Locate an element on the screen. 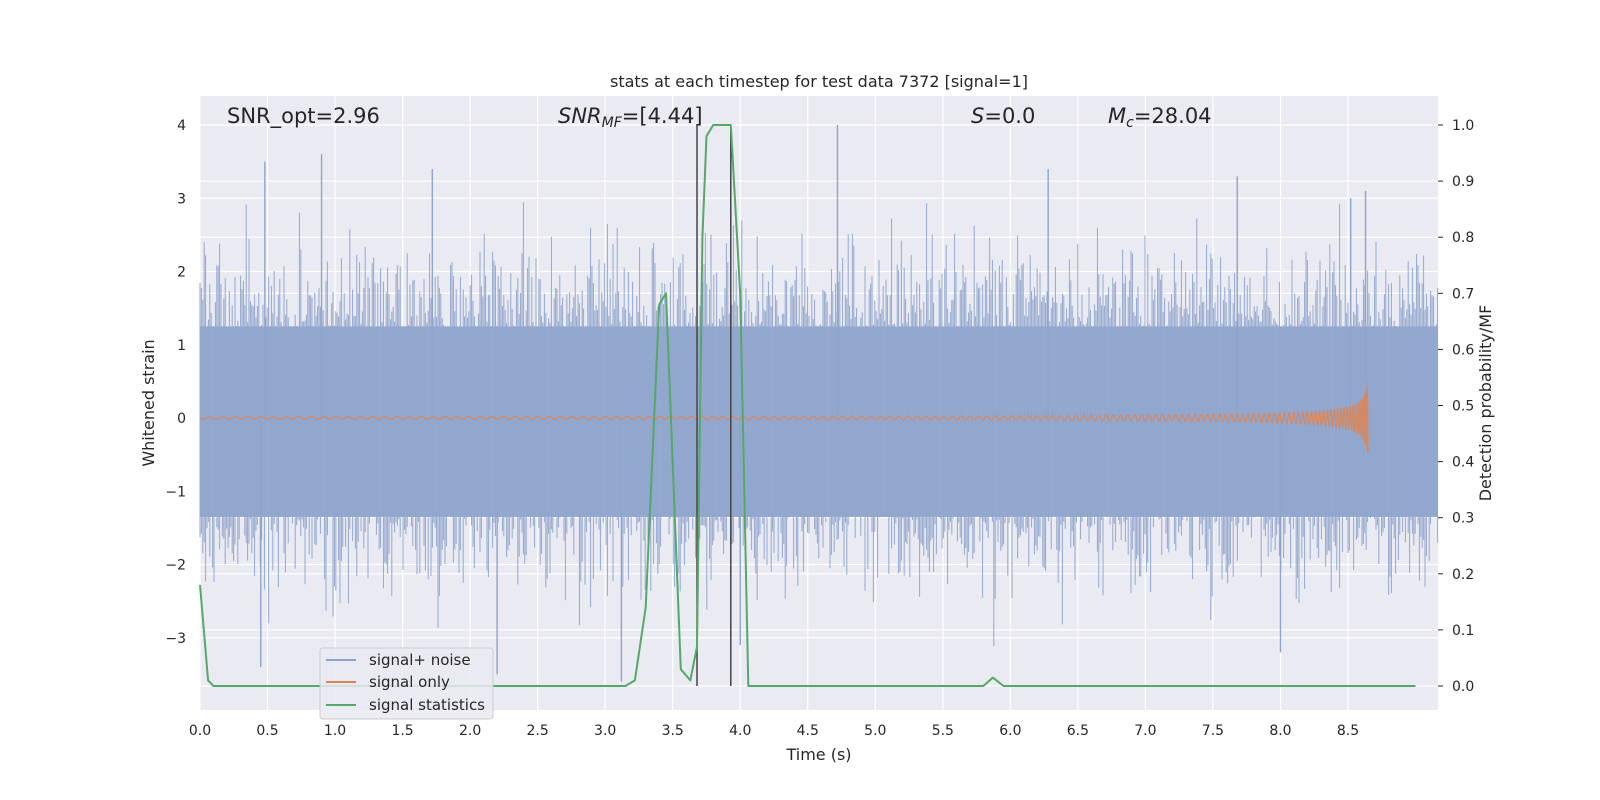  annotation-snr-mf-value: =[4.44] is located at coordinates (662, 116).